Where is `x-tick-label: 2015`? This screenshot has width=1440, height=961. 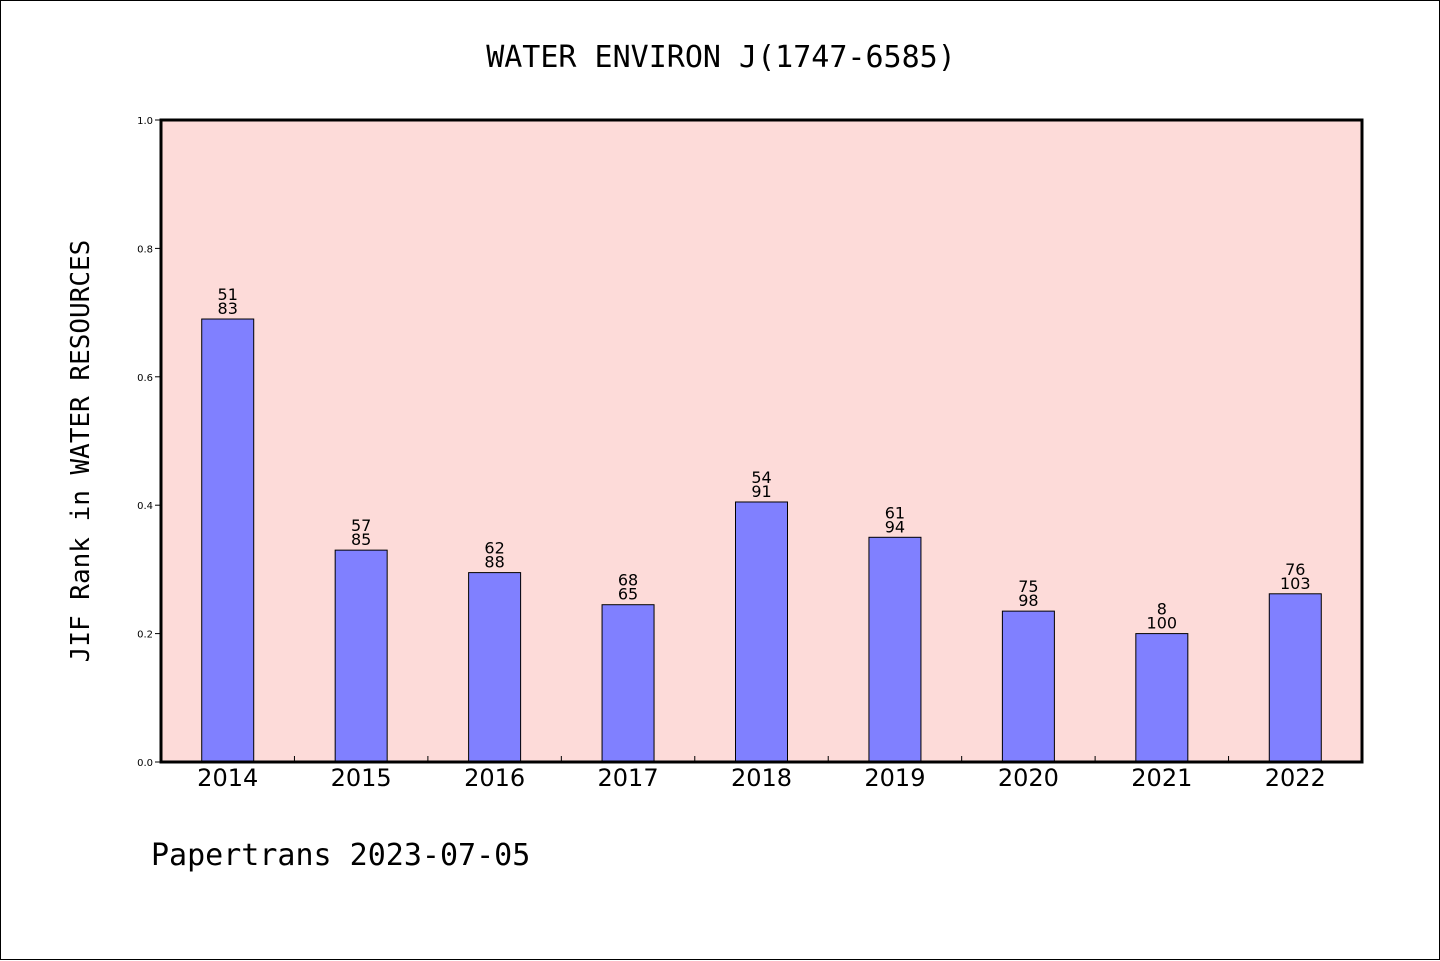
x-tick-label: 2015 is located at coordinates (361, 778).